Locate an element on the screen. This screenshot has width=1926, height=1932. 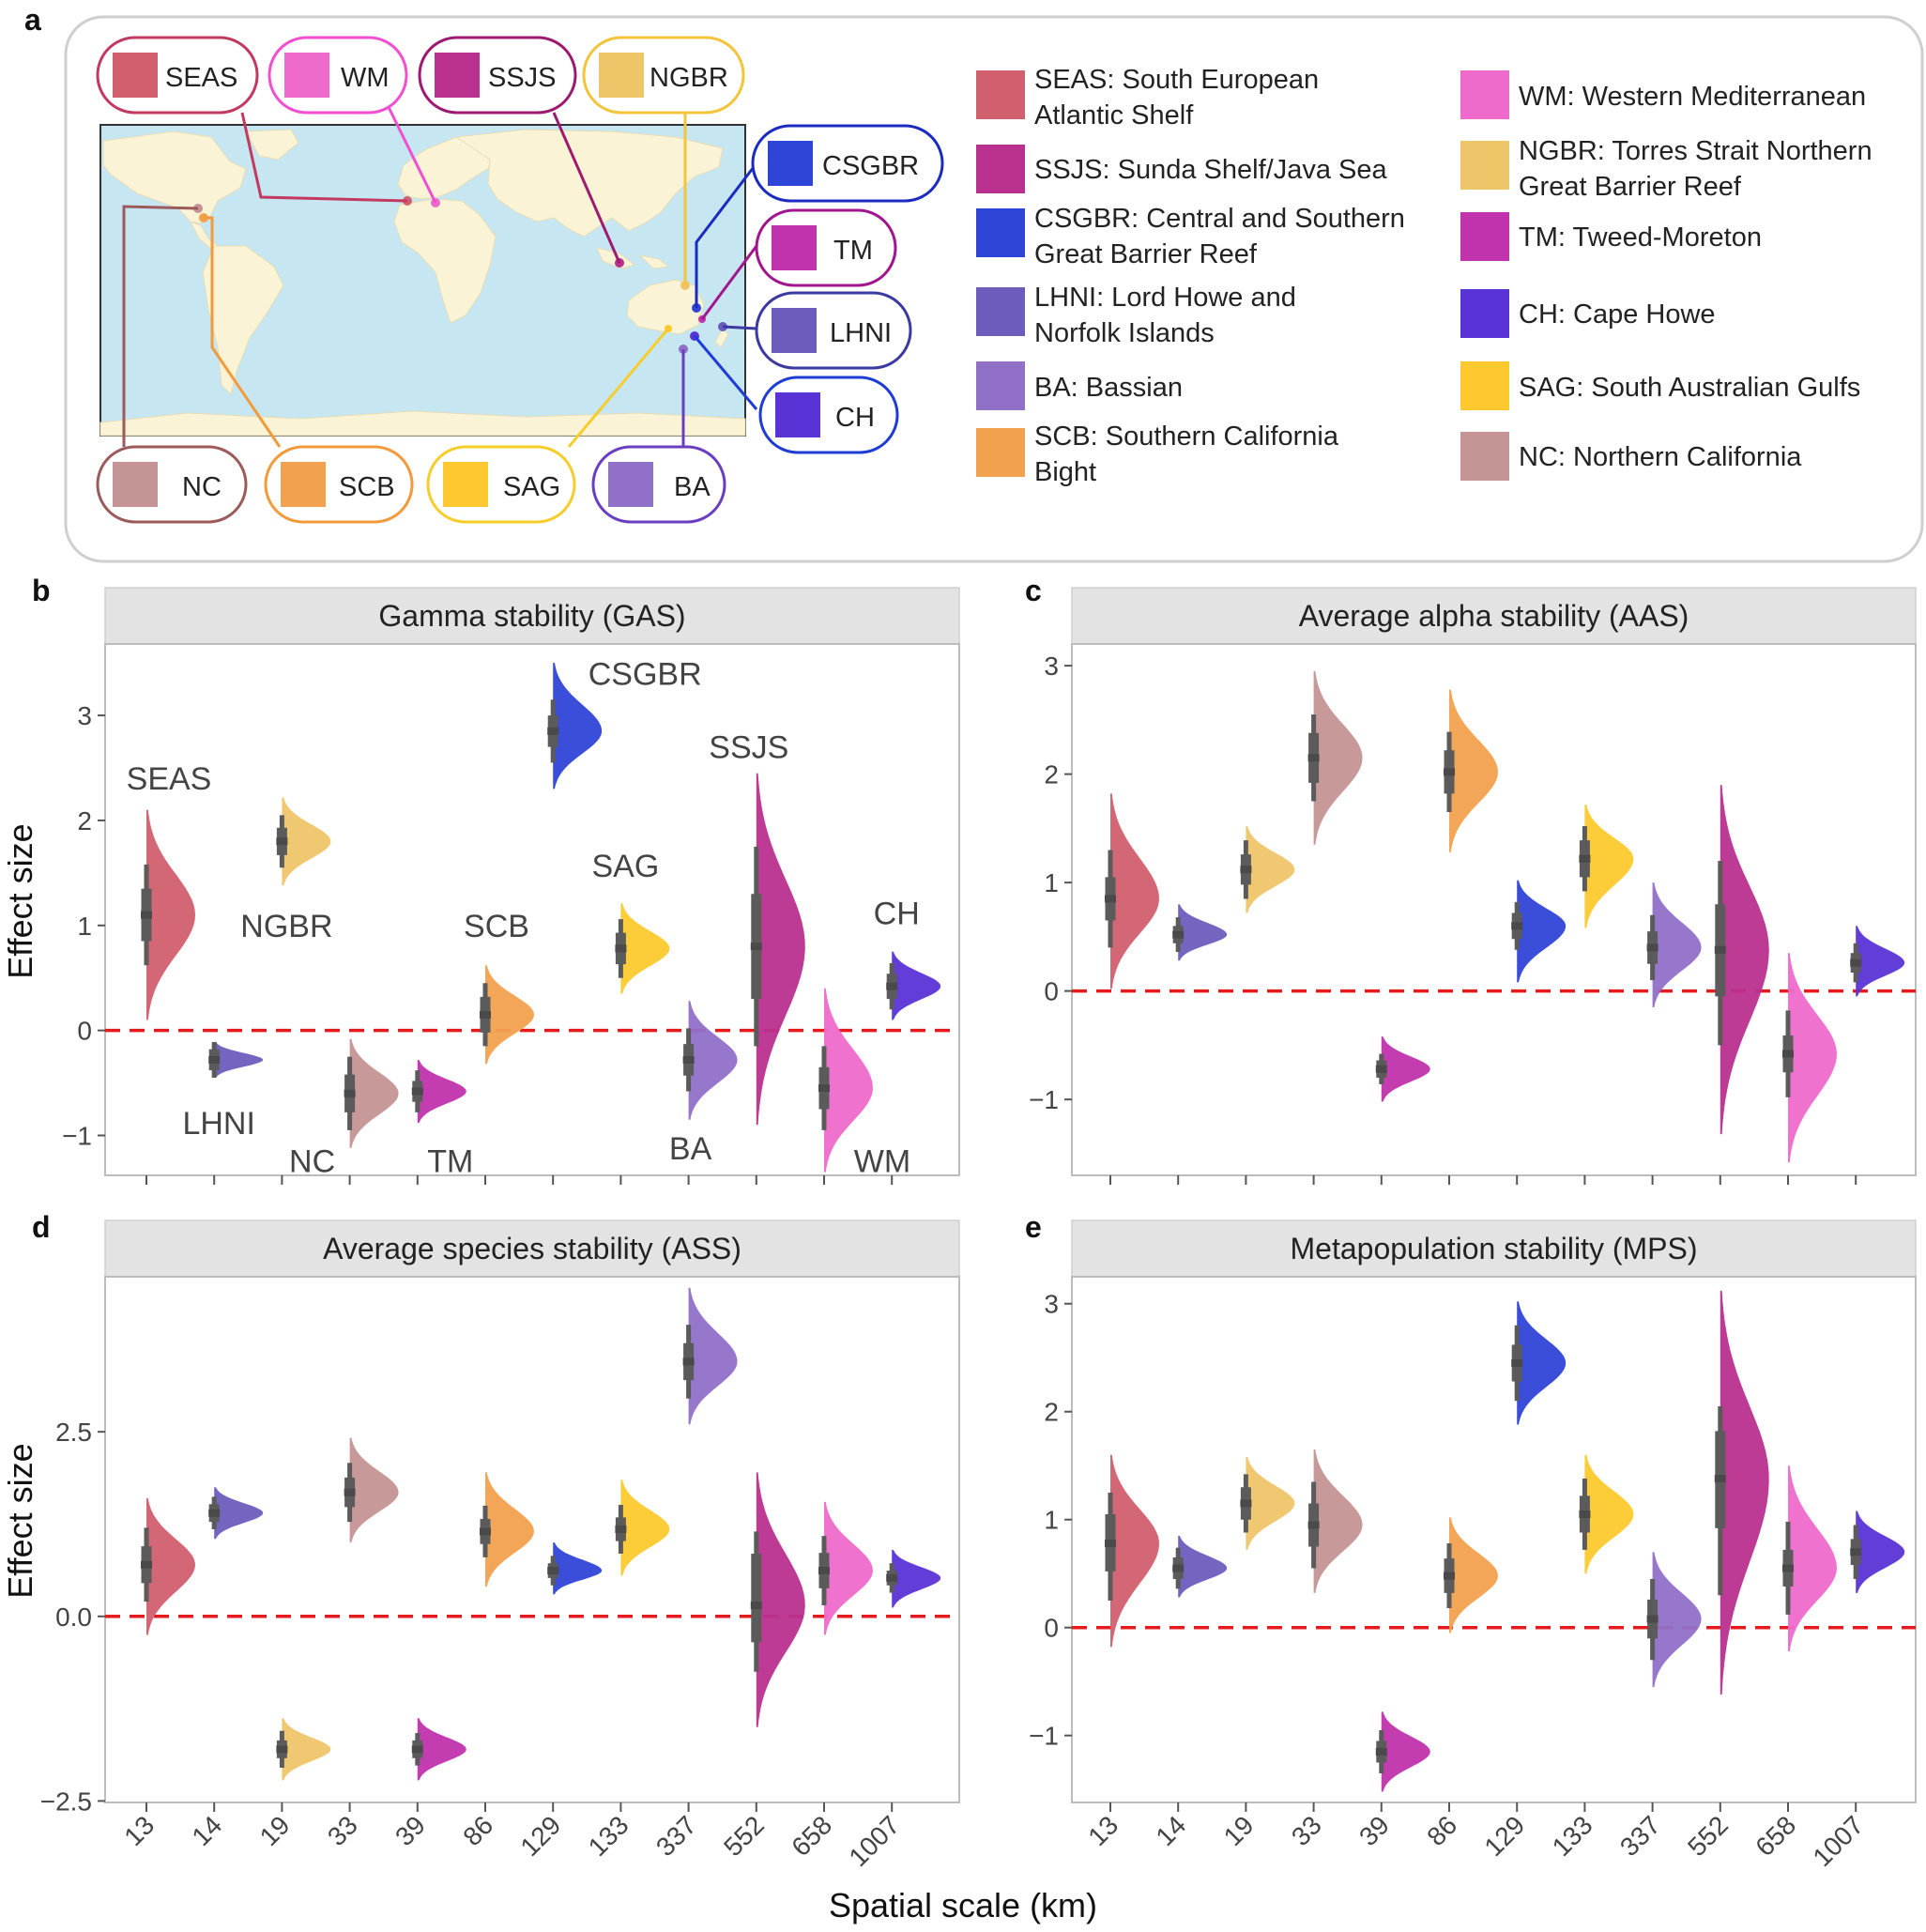
pill-ba-label: BA is located at coordinates (692, 487).